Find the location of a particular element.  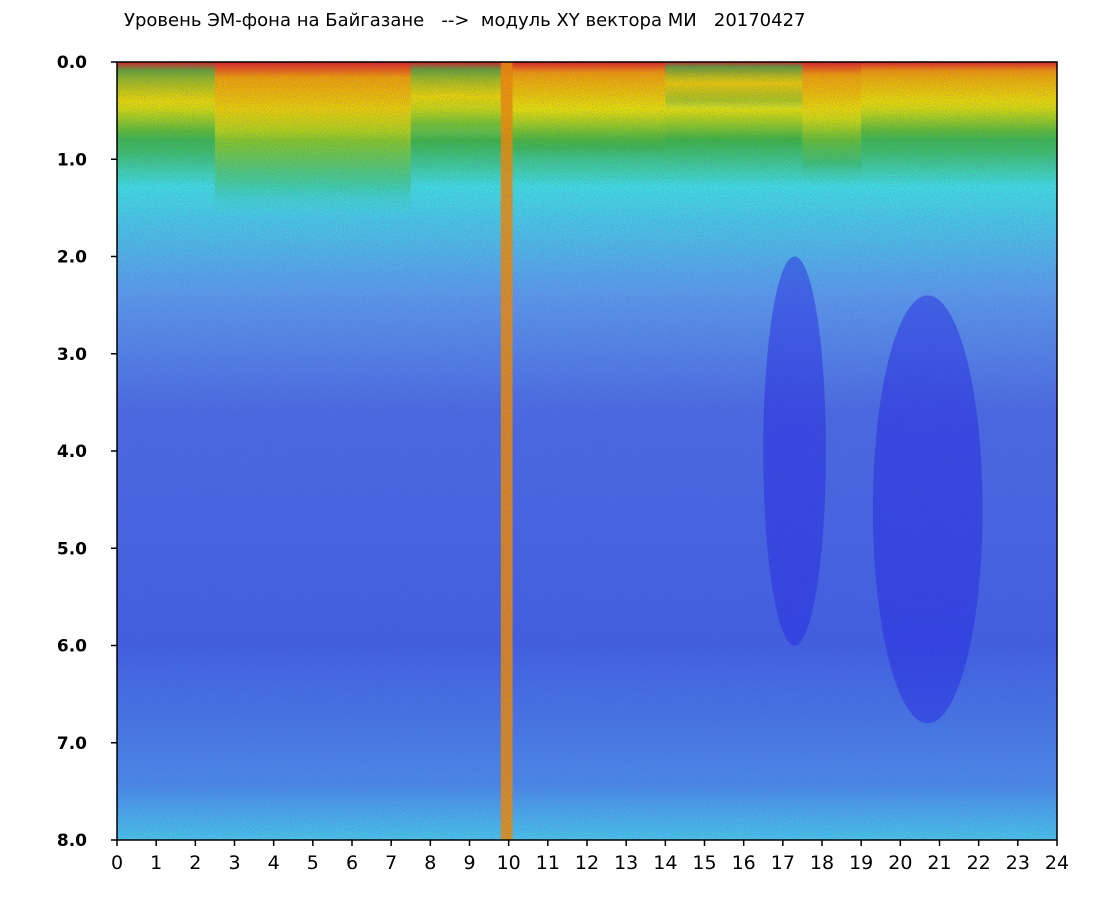

y-tick-label: 7.0 is located at coordinates (72, 744).